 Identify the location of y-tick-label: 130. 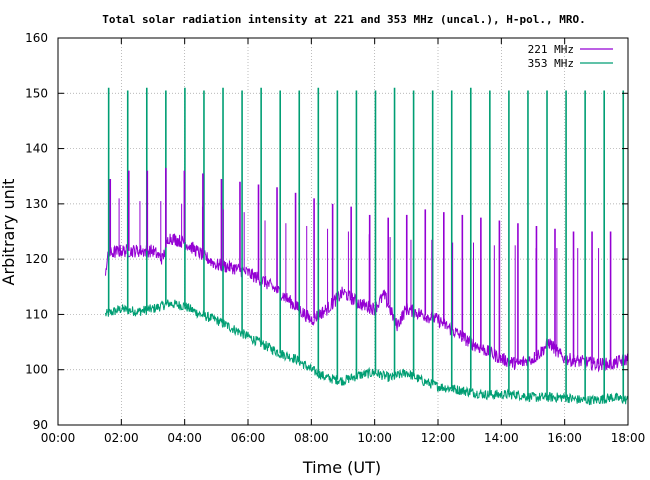
(36, 204).